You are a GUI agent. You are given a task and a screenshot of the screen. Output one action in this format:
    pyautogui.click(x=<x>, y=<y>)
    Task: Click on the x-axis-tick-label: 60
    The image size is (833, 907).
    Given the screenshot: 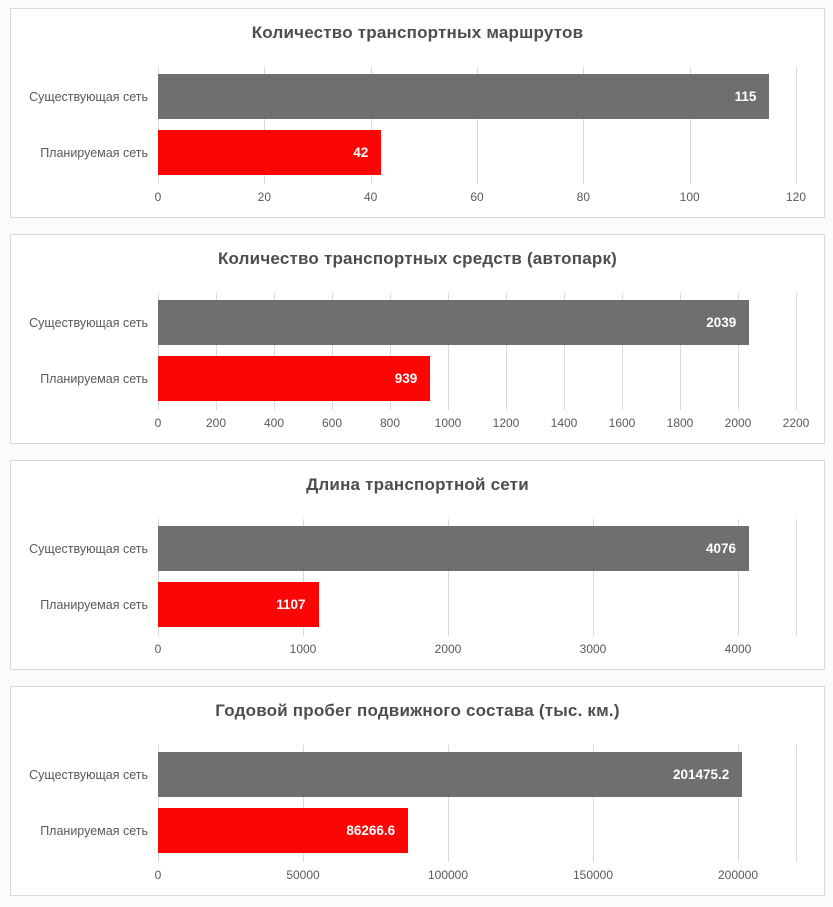 What is the action you would take?
    pyautogui.click(x=477, y=197)
    